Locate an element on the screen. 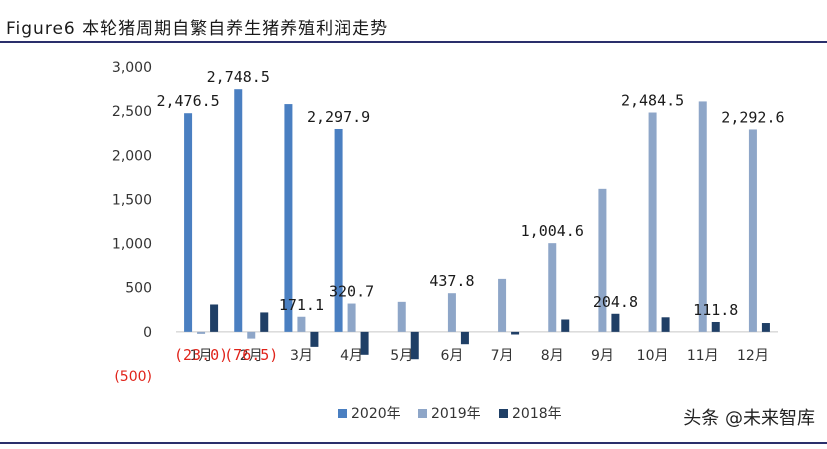  chart-title: Figure6 本轮猪周期自繁自养生猪养殖利润走势 is located at coordinates (197, 29).